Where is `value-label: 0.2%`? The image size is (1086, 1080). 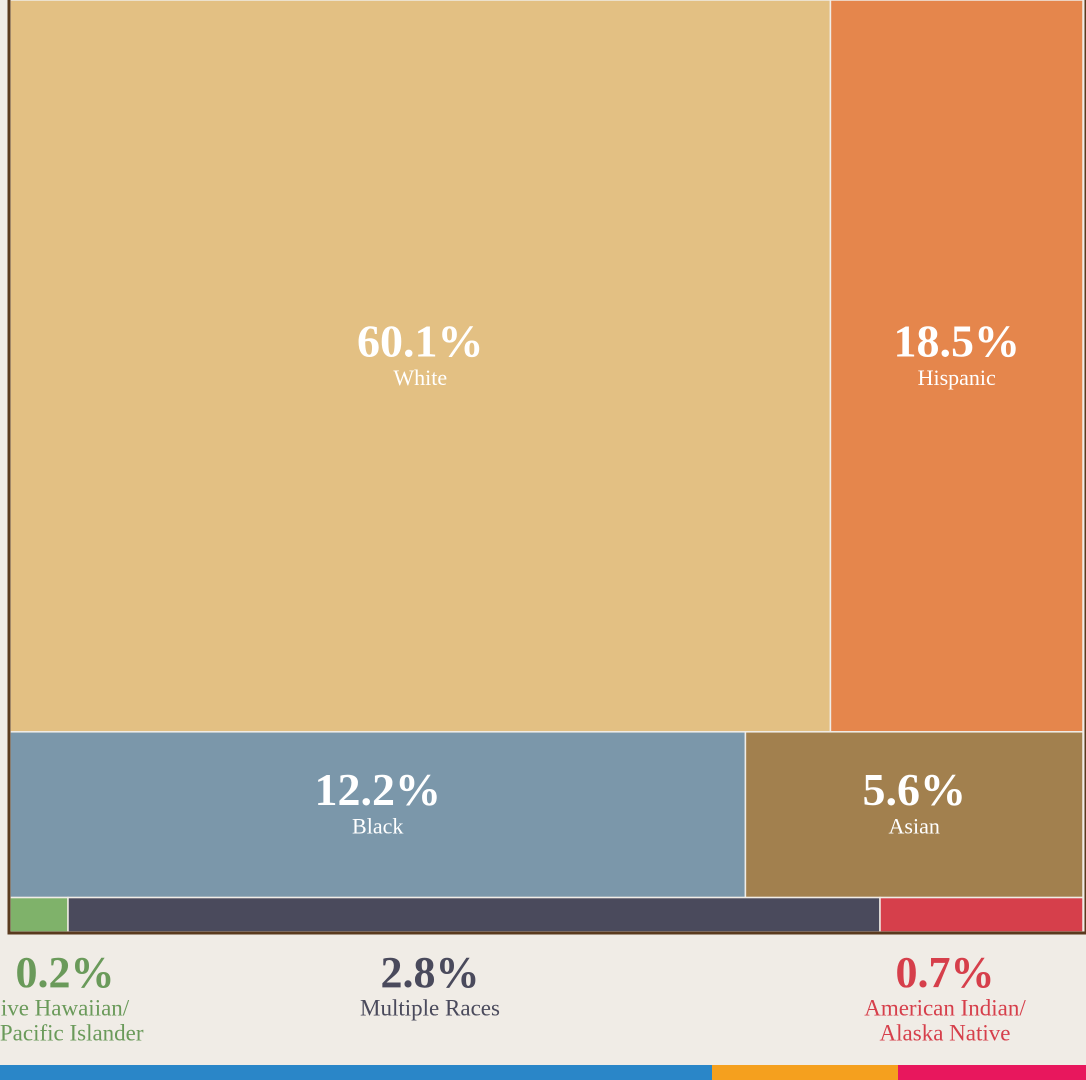 value-label: 0.2% is located at coordinates (65, 972).